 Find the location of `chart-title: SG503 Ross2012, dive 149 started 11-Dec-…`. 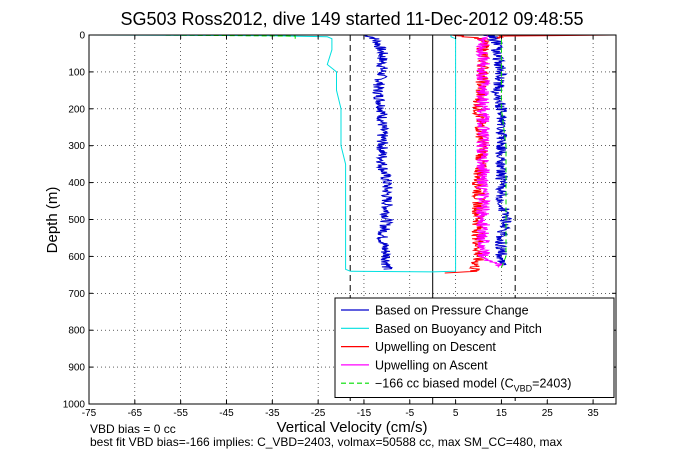

chart-title: SG503 Ross2012, dive 149 started 11-Dec-… is located at coordinates (352, 19).